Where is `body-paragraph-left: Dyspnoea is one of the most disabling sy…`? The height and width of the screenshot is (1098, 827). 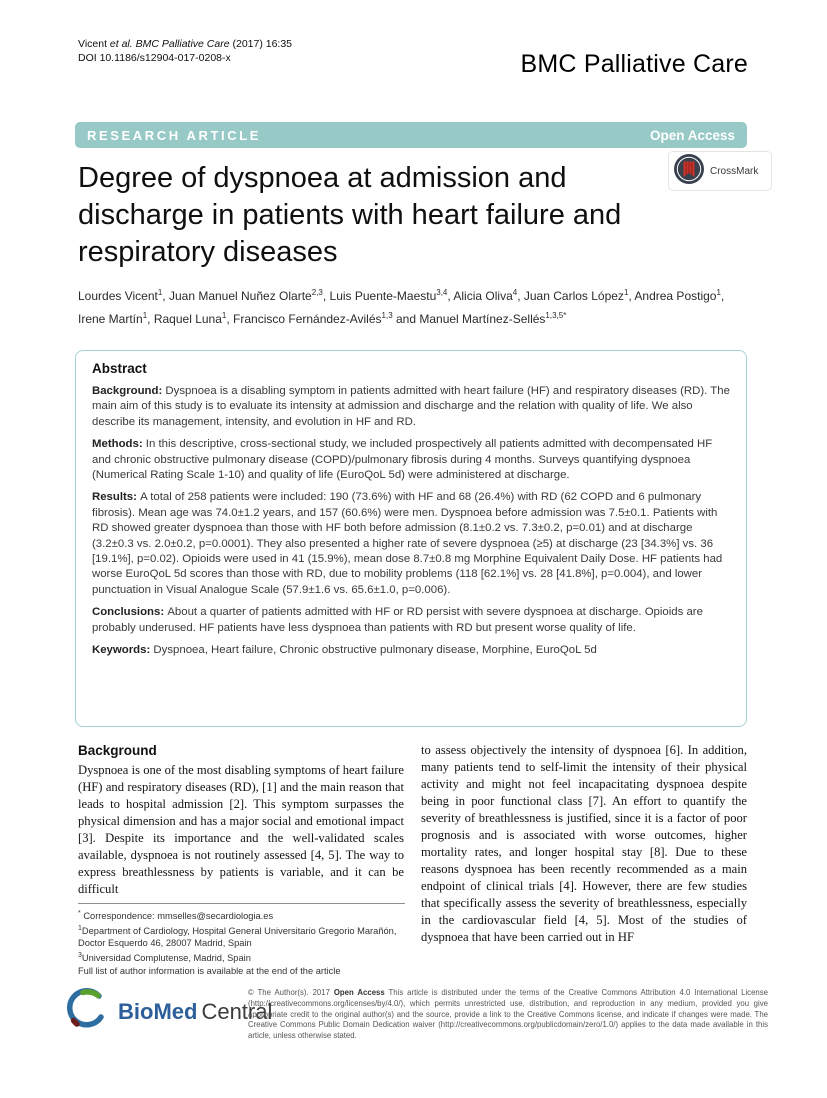 body-paragraph-left: Dyspnoea is one of the most disabling sy… is located at coordinates (241, 829).